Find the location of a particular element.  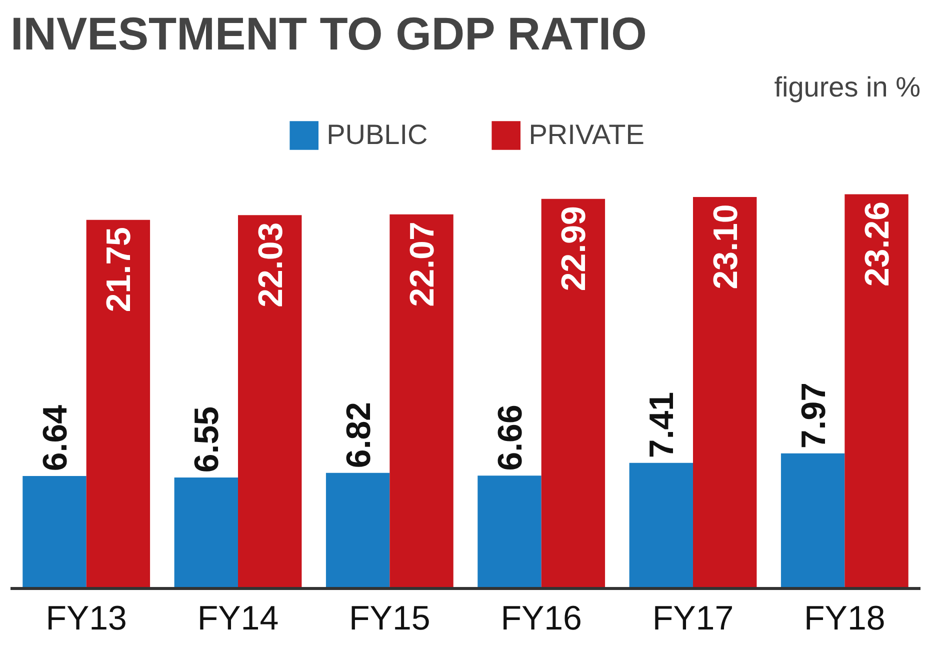

legend-label: PUBLIC is located at coordinates (377, 135).